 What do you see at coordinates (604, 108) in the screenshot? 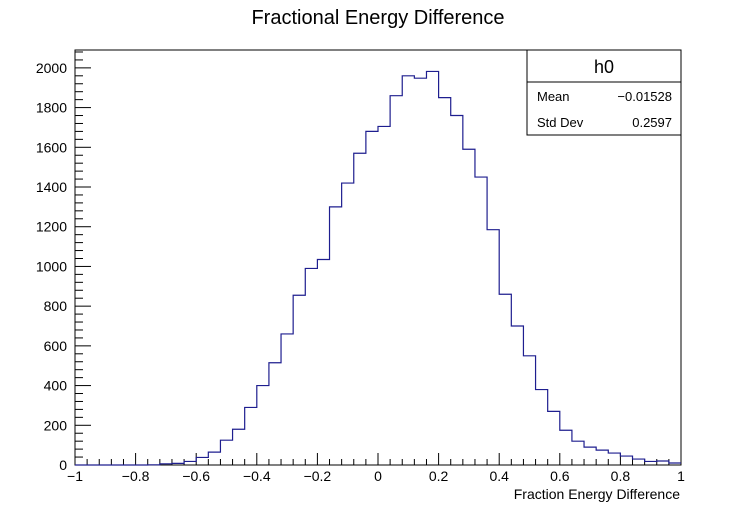
I see `stats-box-body` at bounding box center [604, 108].